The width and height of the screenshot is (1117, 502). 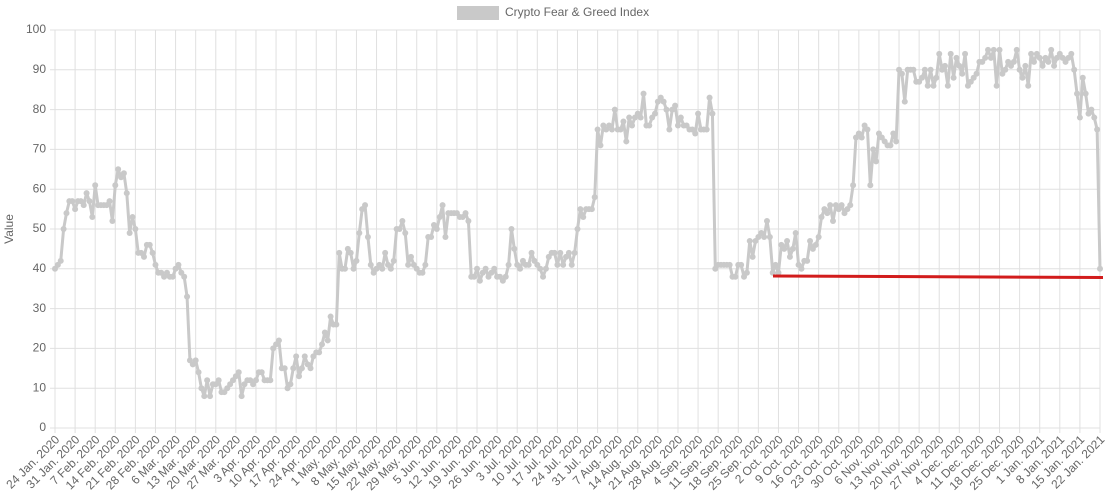 What do you see at coordinates (577, 12) in the screenshot?
I see `legend-label: Crypto Fear & Greed Index` at bounding box center [577, 12].